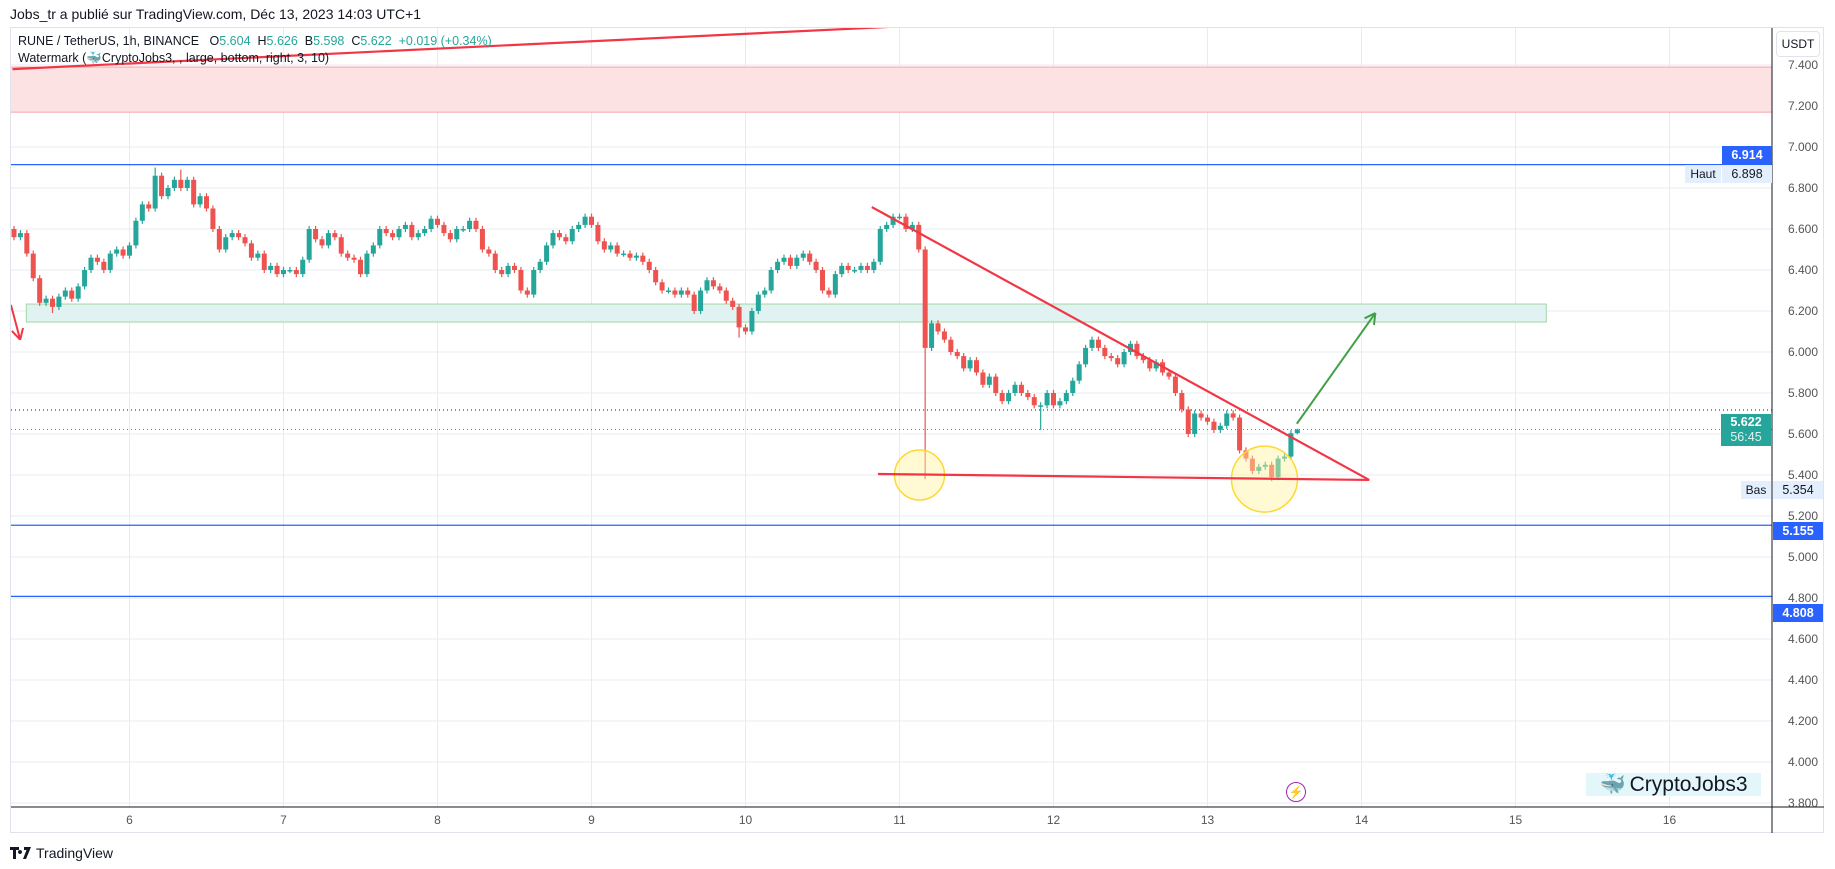  I want to click on low-marker-label: Bas, so click(1756, 490).